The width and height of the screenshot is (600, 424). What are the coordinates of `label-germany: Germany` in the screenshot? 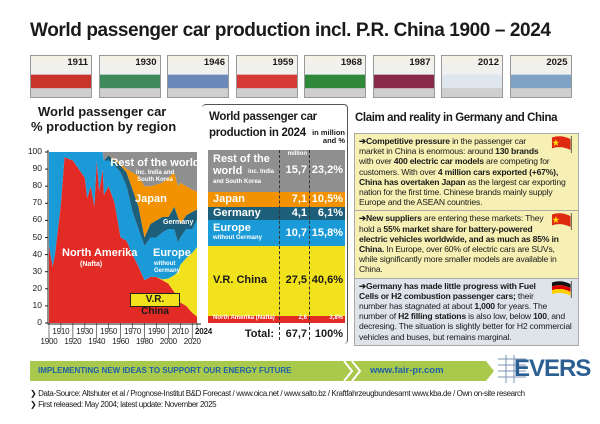 It's located at (178, 222).